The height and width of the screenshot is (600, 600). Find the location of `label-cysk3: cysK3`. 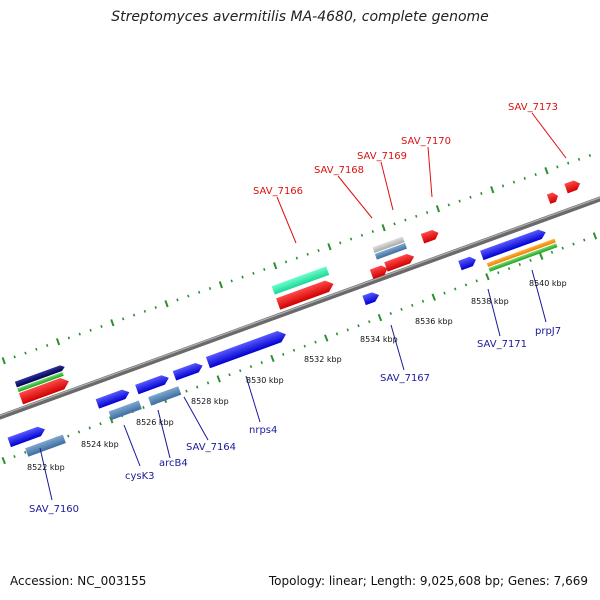

label-cysk3: cysK3 is located at coordinates (140, 476).